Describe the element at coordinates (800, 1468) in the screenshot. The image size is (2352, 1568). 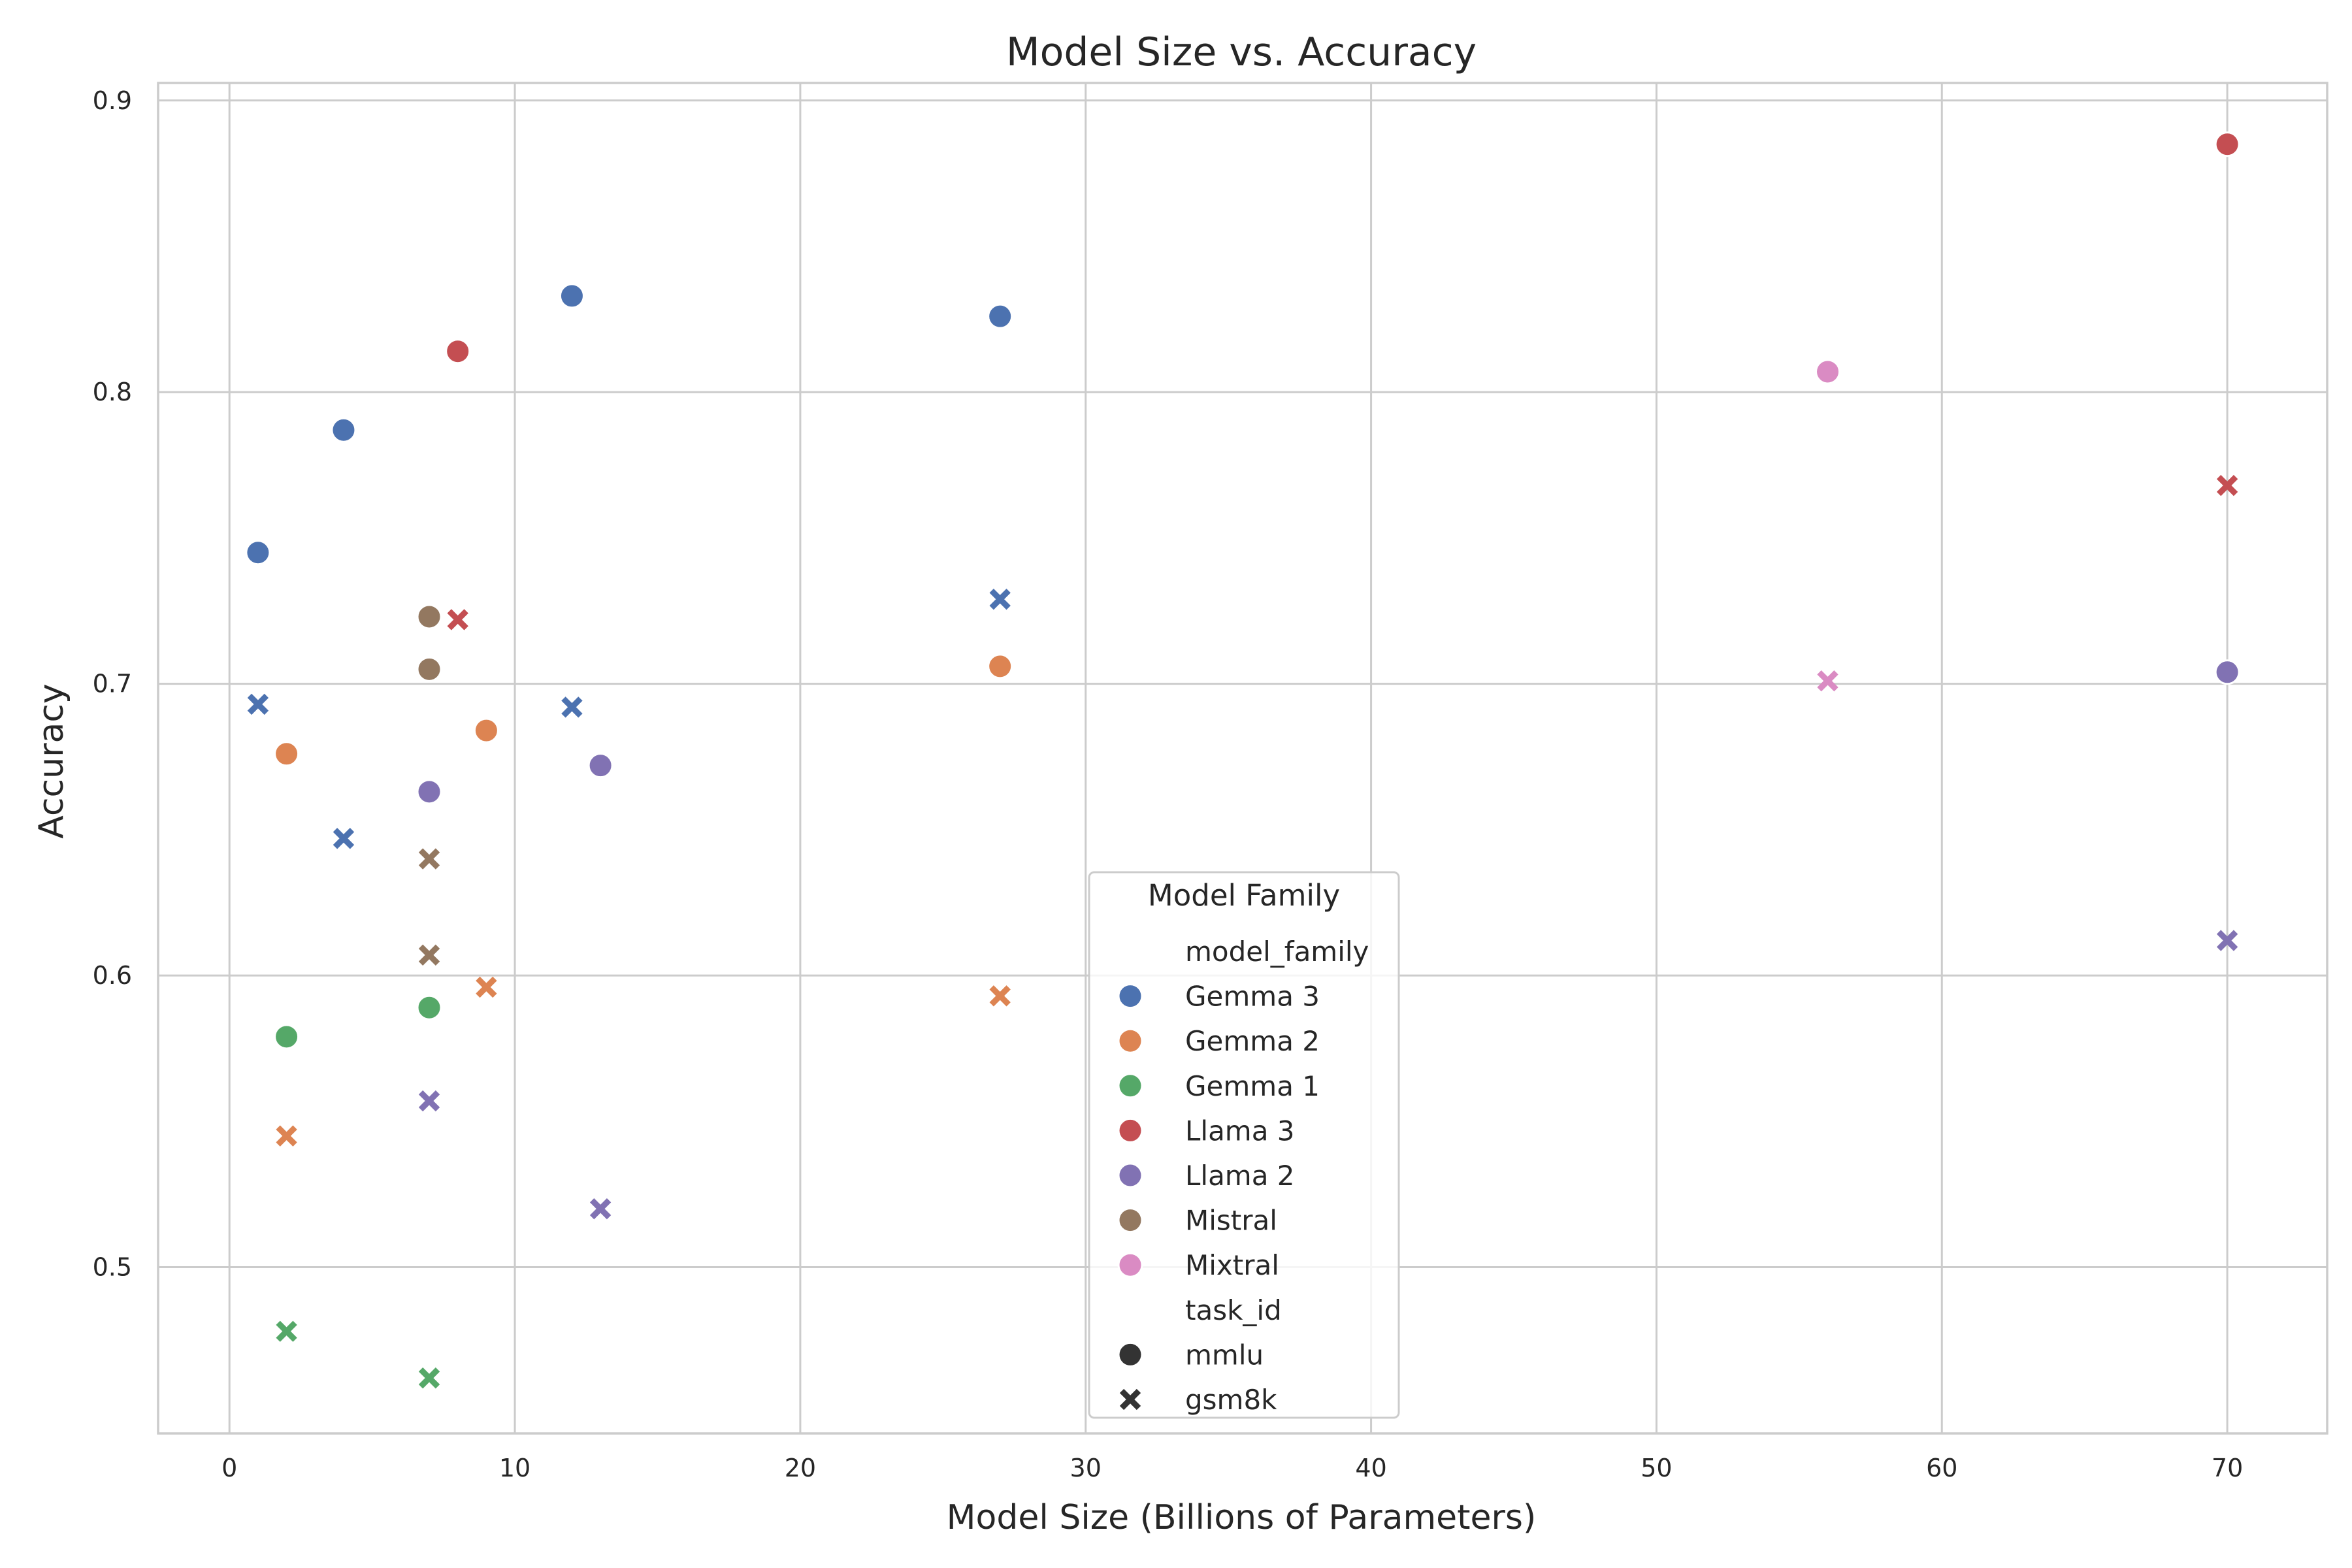
I see `x-tick-label: 20` at that location.